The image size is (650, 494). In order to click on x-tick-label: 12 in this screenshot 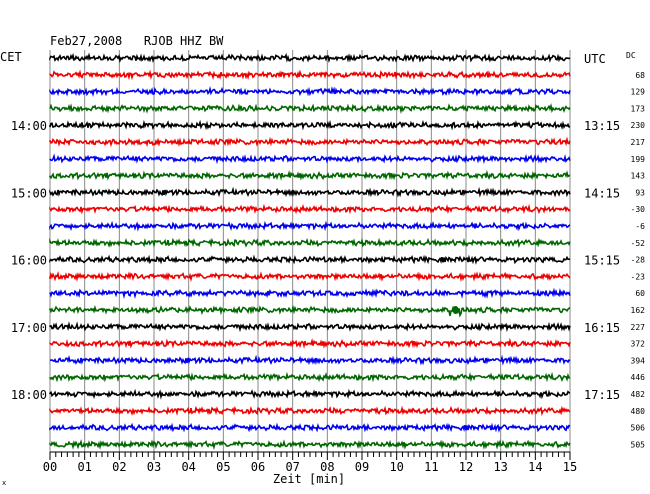, I will do `click(466, 467)`.